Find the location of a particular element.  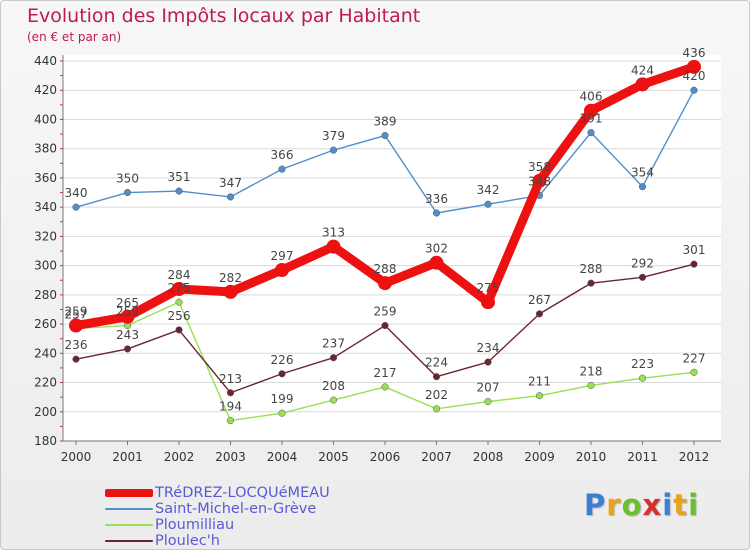

data-label: 259 is located at coordinates (127, 312).